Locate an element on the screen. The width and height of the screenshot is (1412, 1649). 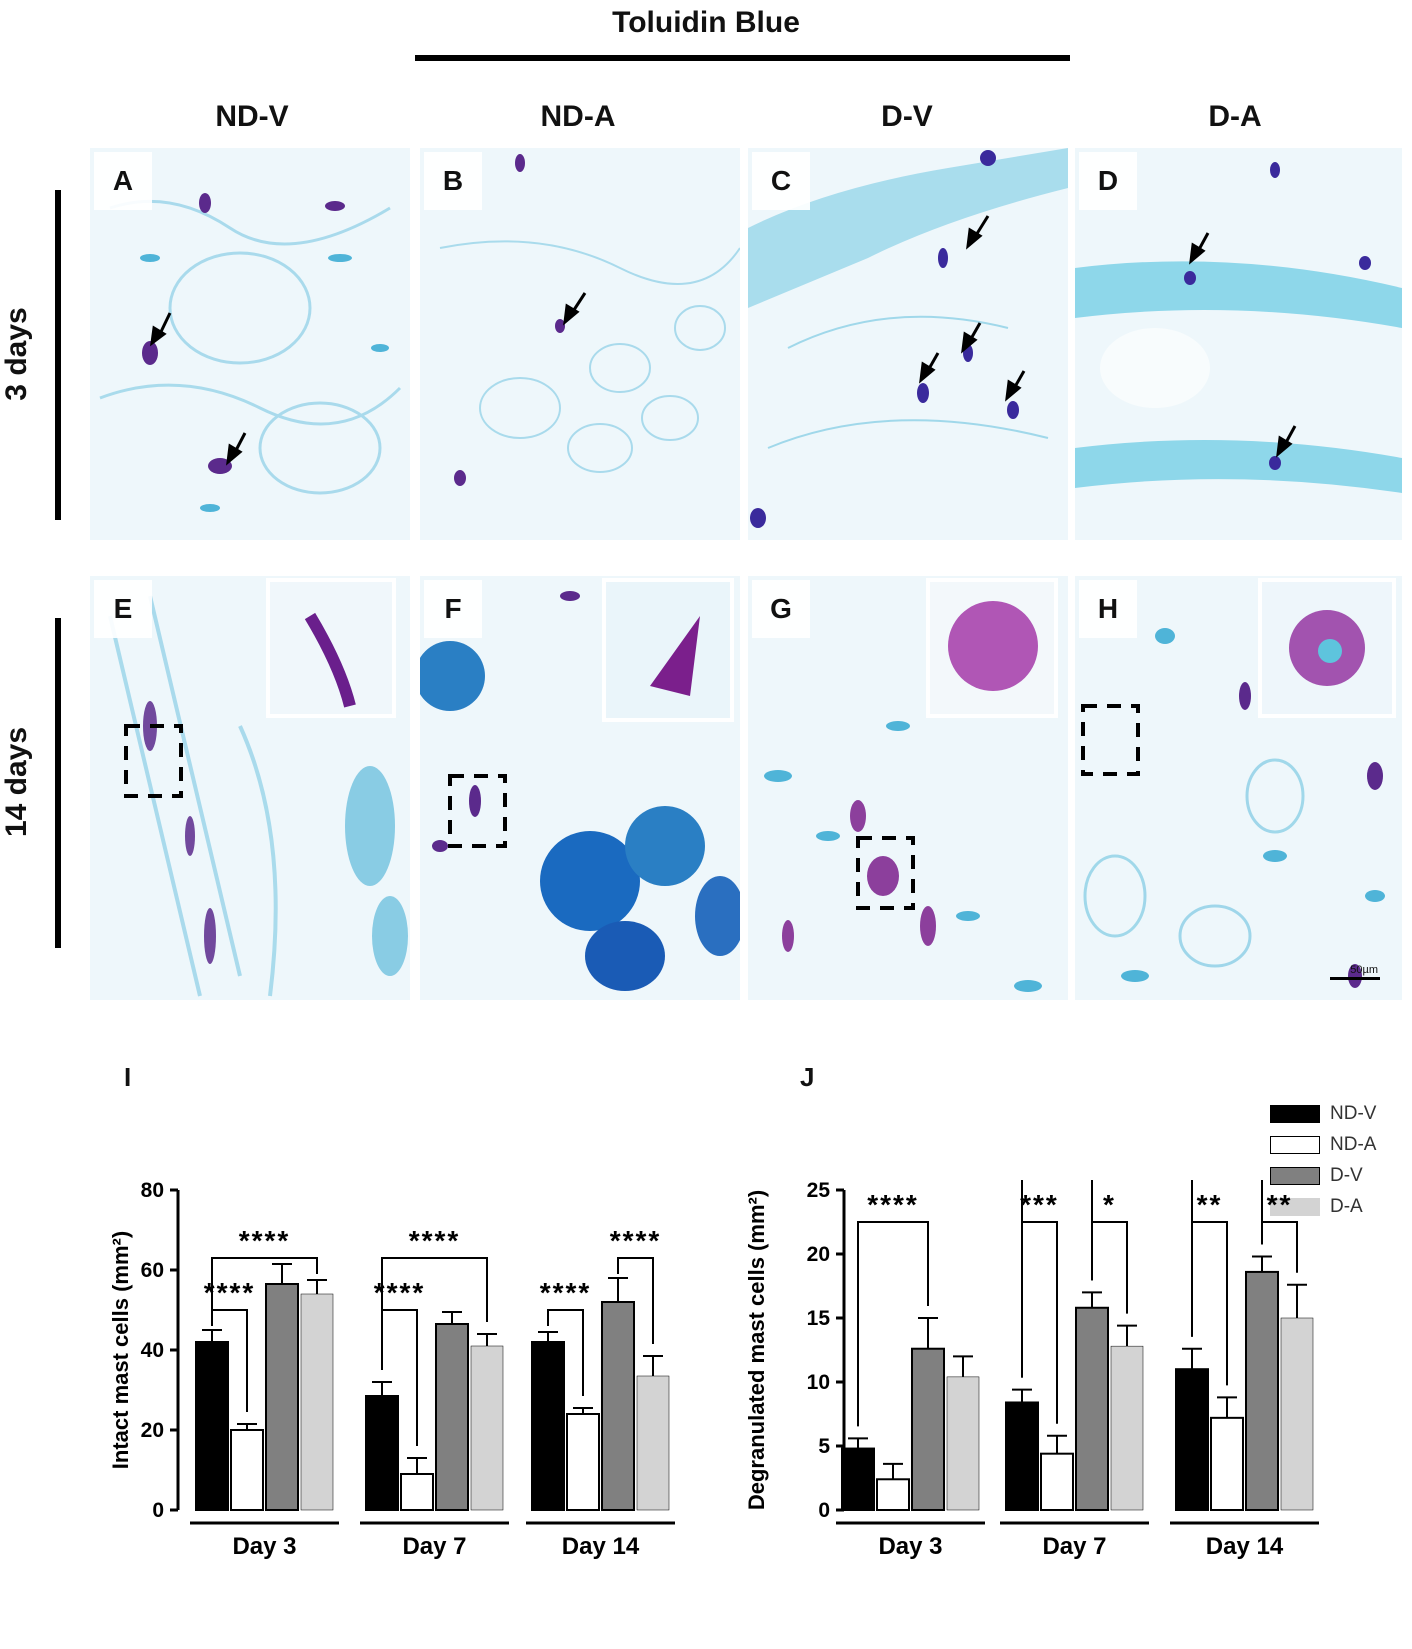
y-tick-label: 15 is located at coordinates (819, 1318).